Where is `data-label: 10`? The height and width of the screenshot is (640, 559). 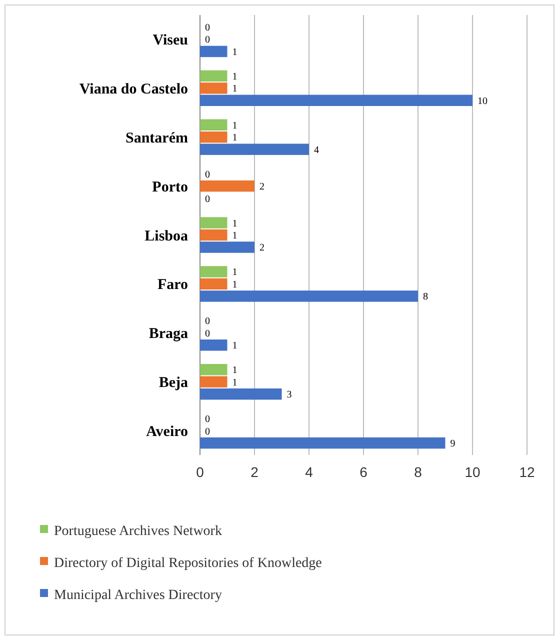 data-label: 10 is located at coordinates (483, 101).